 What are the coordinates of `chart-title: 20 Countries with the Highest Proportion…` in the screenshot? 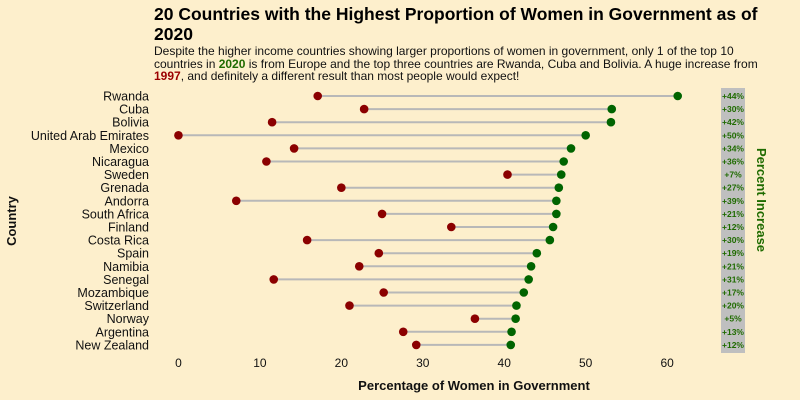 It's located at (456, 24).